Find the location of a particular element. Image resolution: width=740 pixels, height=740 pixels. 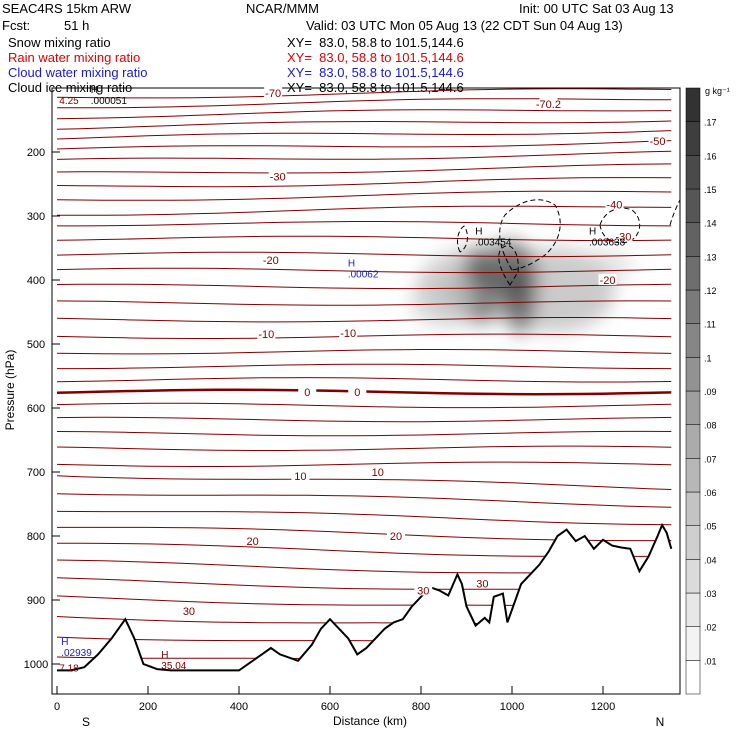

colorbar-tick-label: .05 is located at coordinates (710, 527).